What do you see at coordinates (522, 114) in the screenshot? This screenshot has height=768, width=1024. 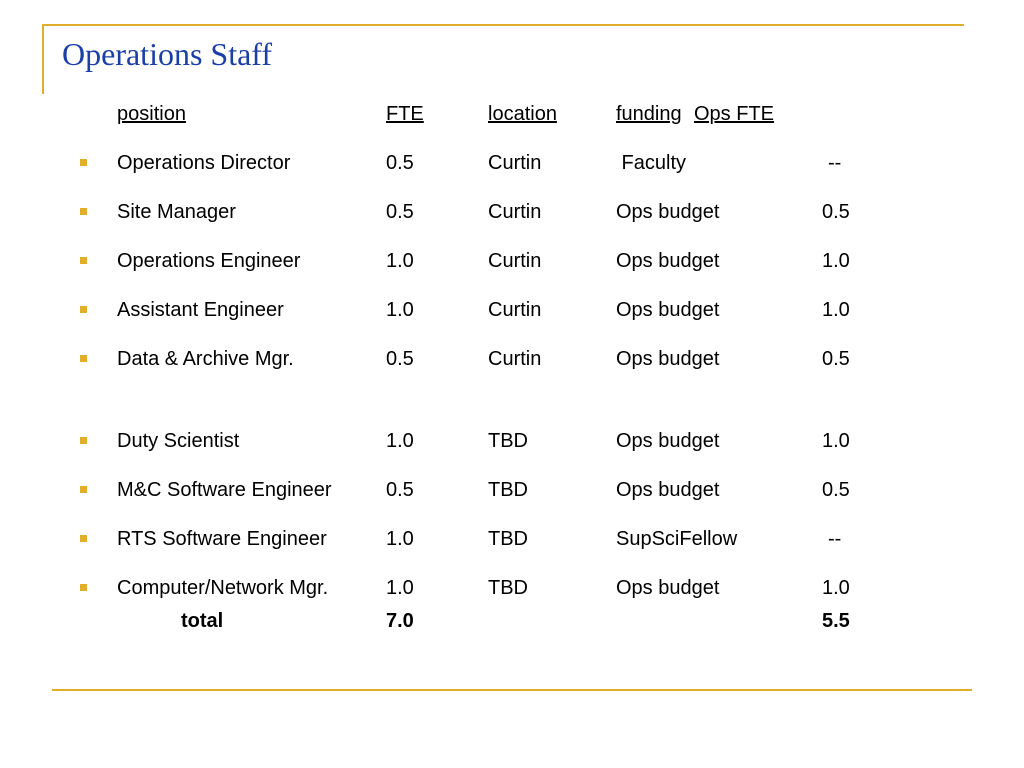 I see `header-location: location` at bounding box center [522, 114].